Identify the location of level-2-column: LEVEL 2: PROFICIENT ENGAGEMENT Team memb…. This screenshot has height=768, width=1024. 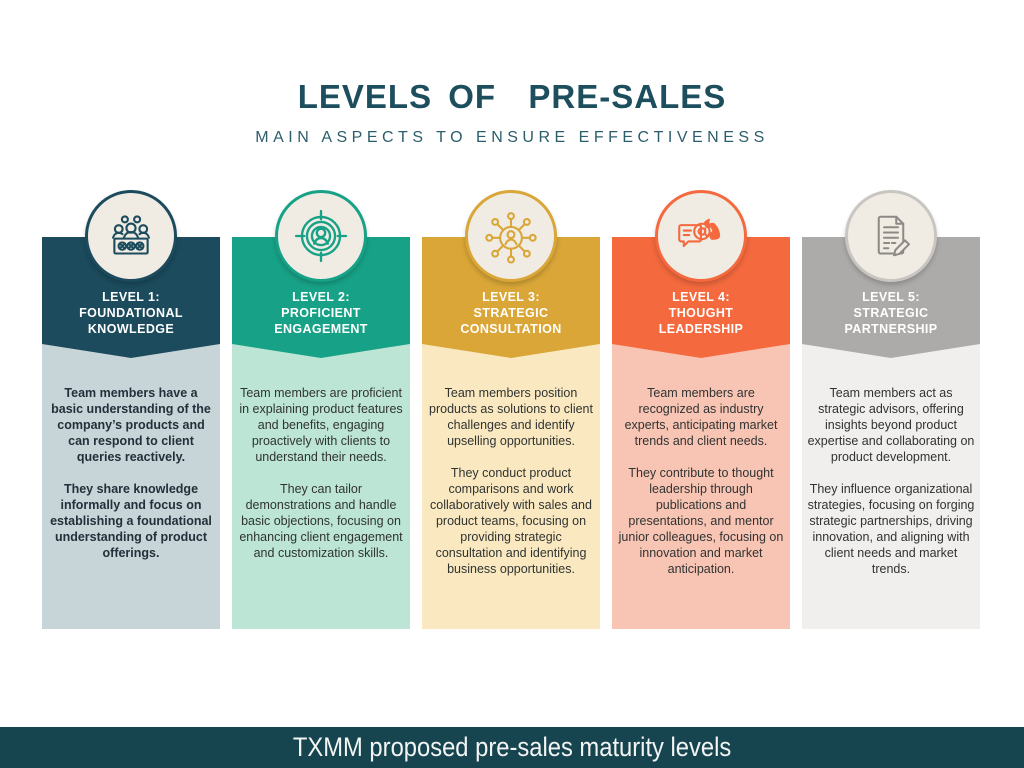
(321, 409).